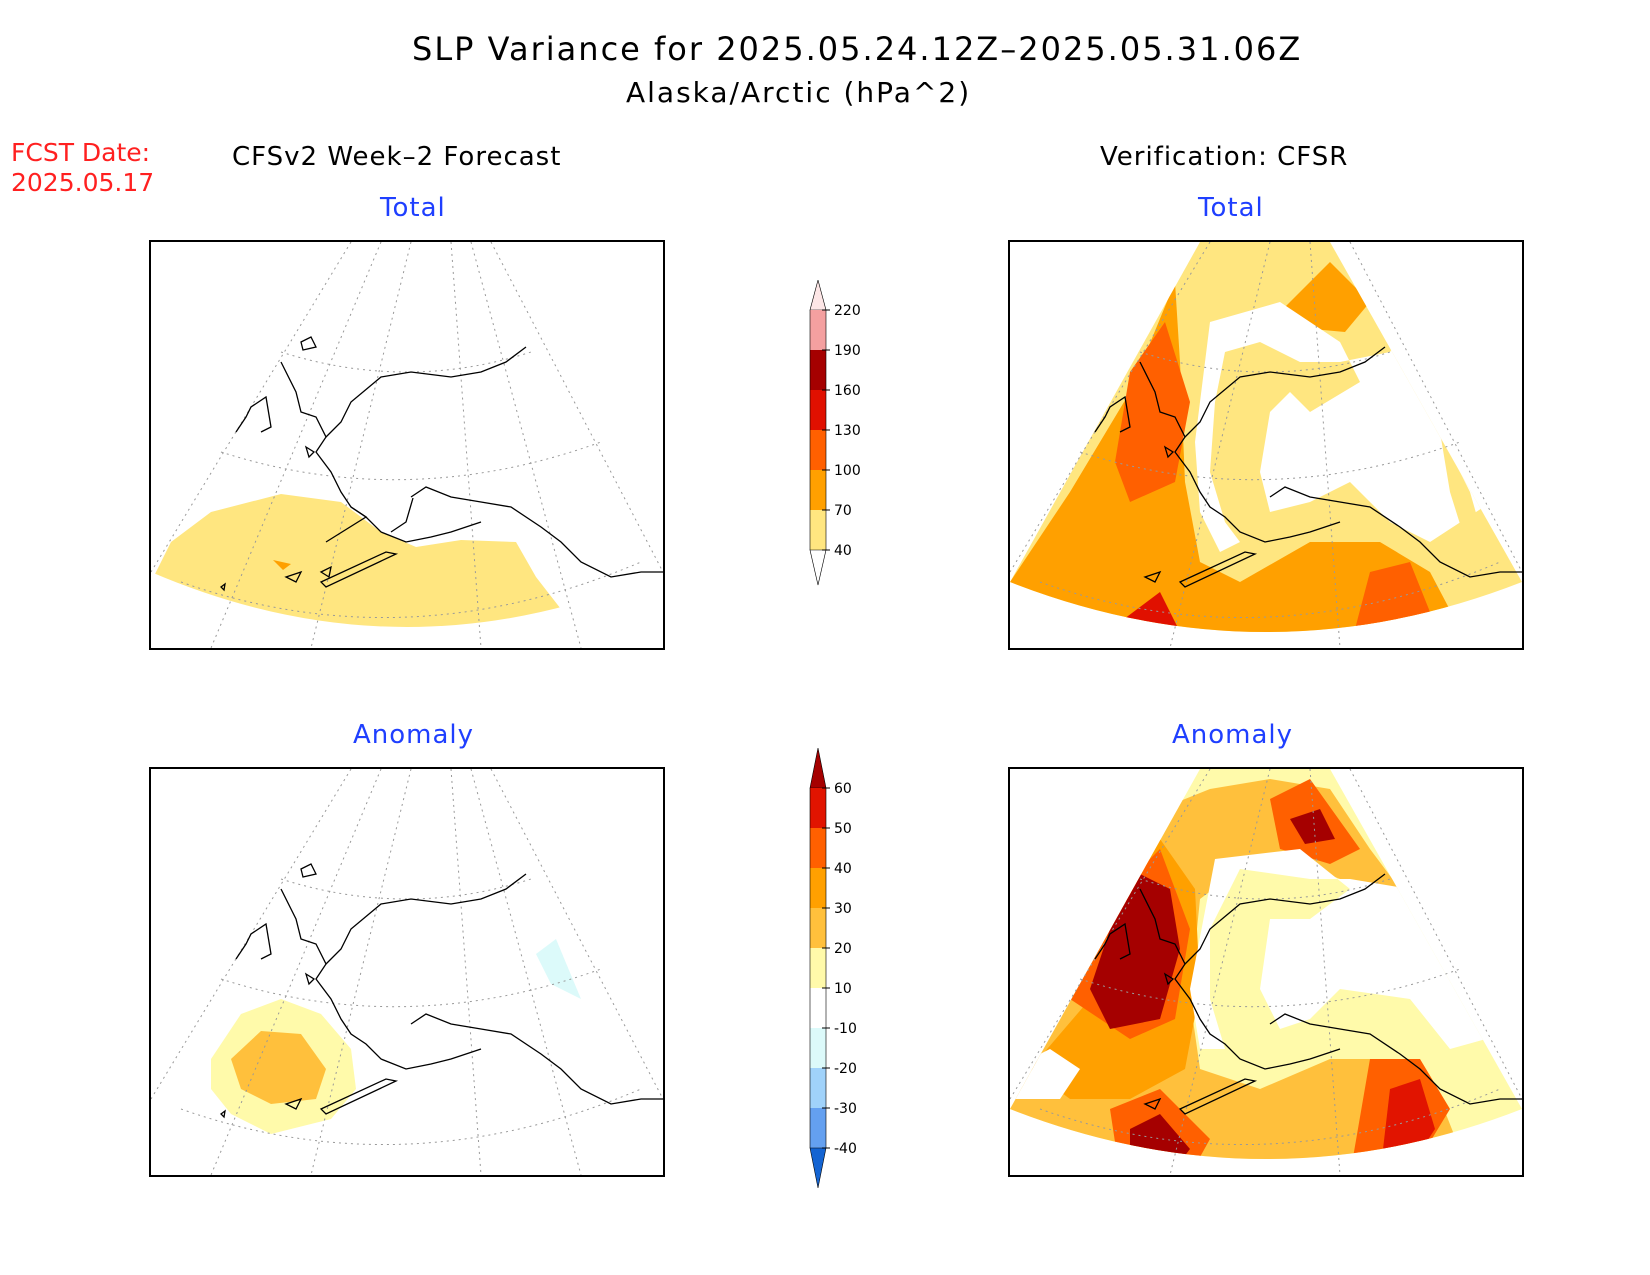  I want to click on colorbar-total-label: 190, so click(847, 351).